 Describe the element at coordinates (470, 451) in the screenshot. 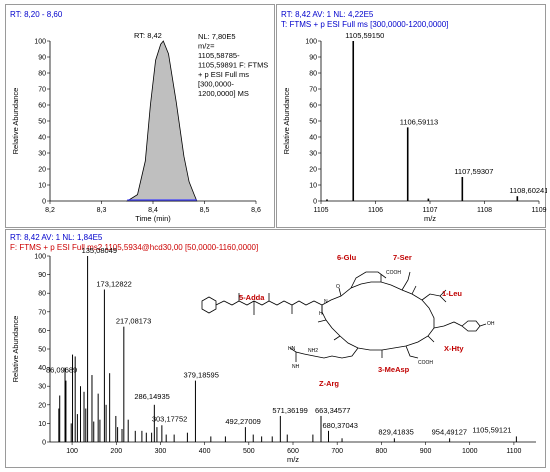

I see `x-tick-label: 1000` at that location.